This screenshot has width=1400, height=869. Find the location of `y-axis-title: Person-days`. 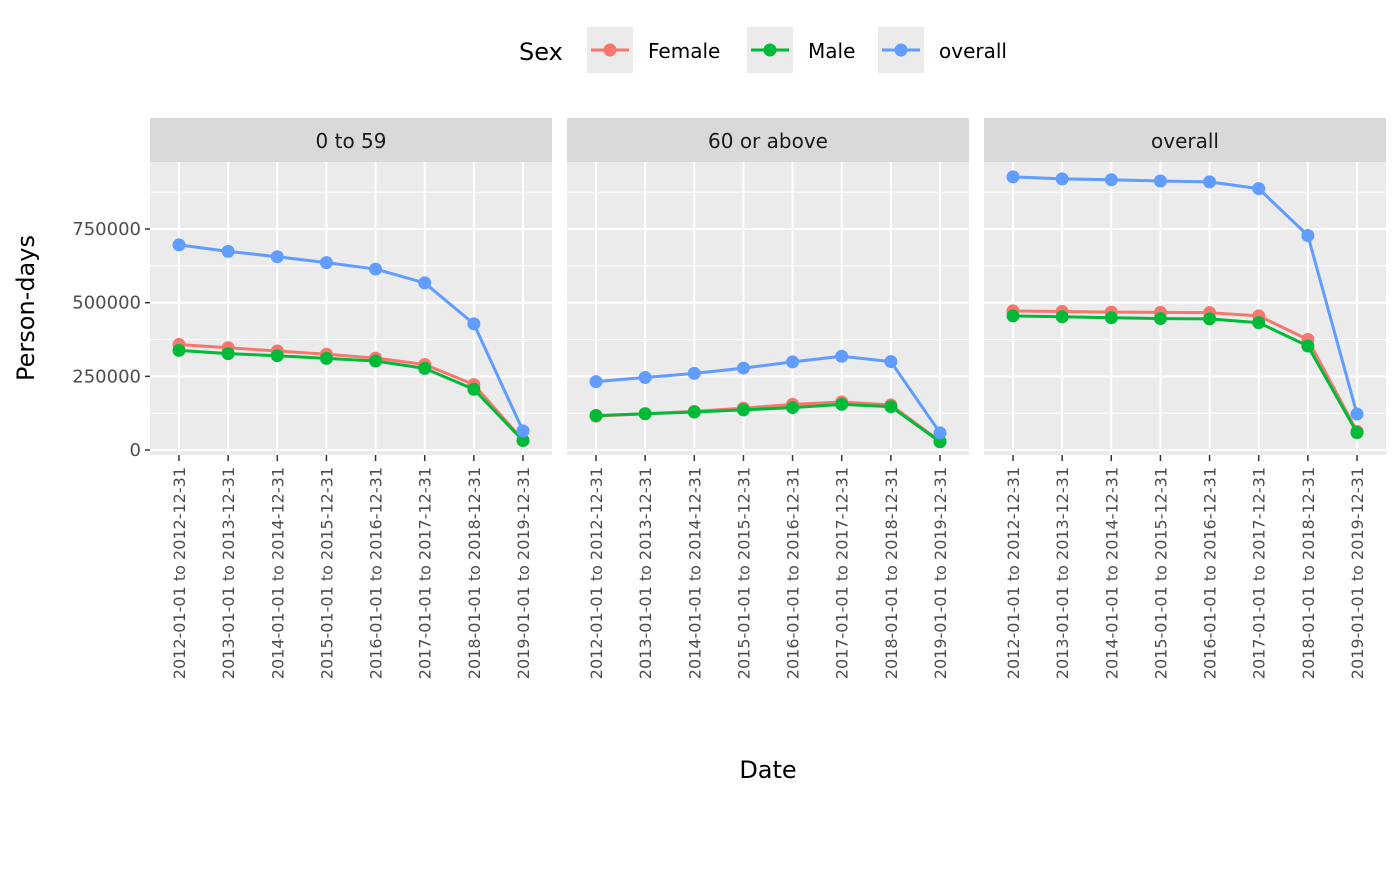

y-axis-title: Person-days is located at coordinates (26, 308).